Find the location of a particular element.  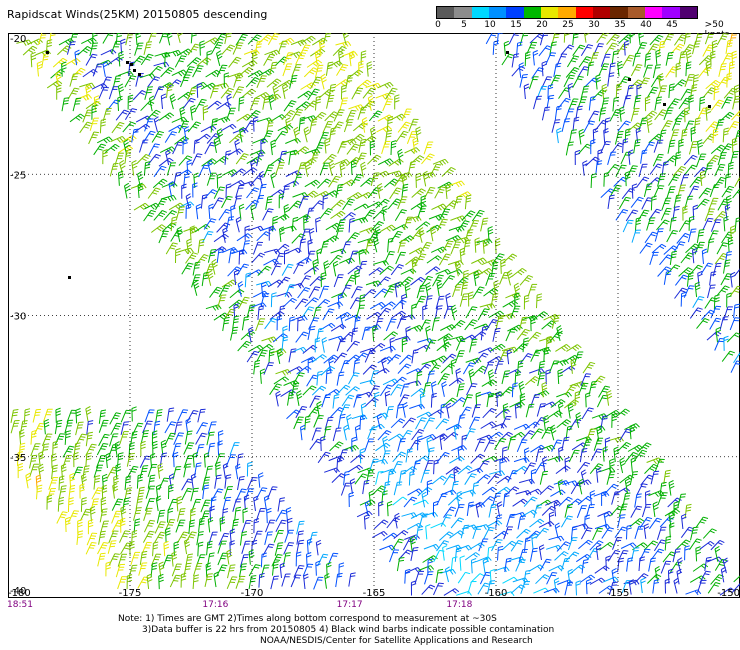

scale-label: 5 is located at coordinates (464, 25).